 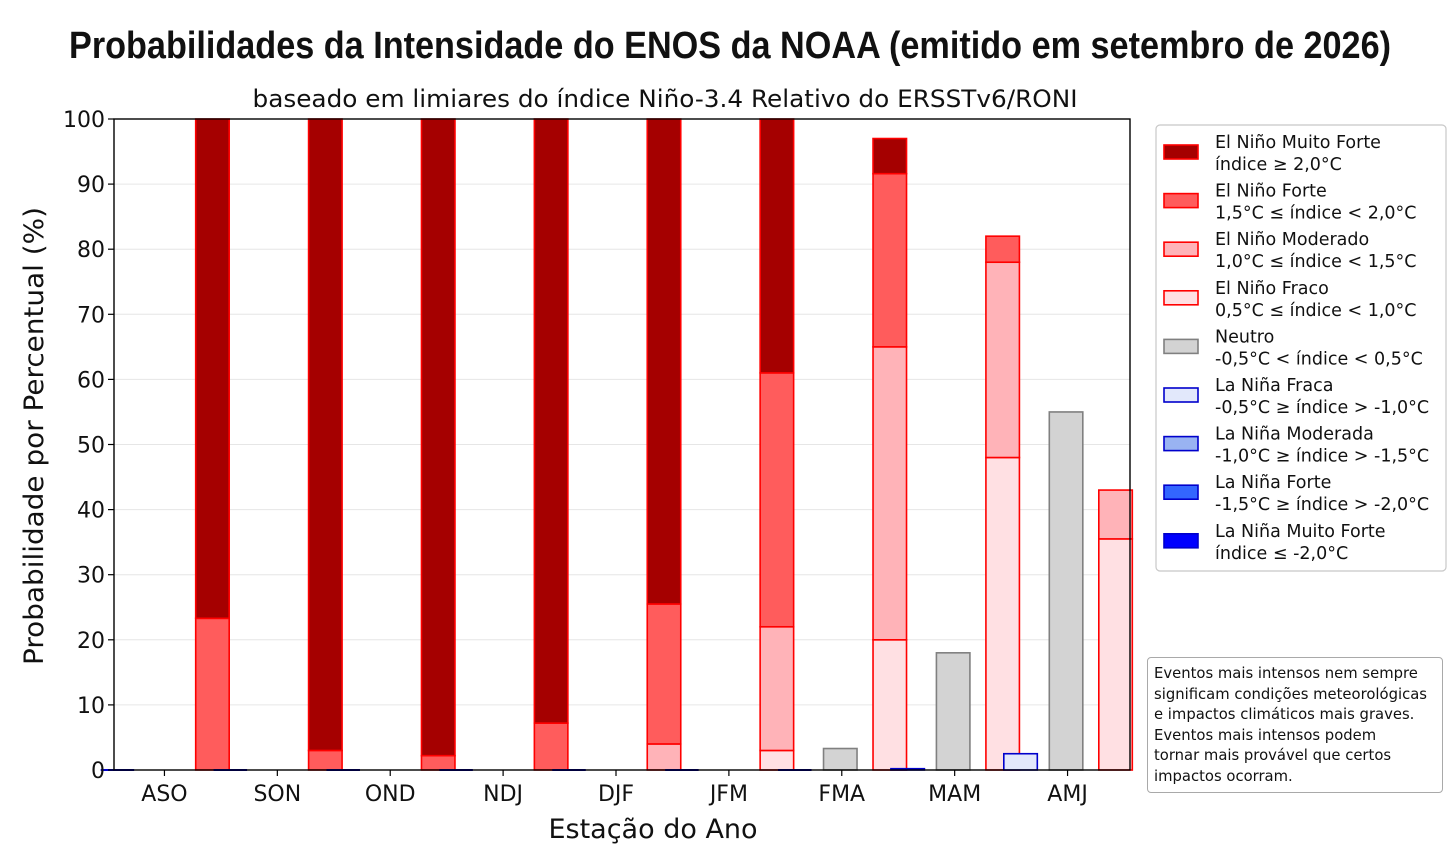 I want to click on x-tick-label: OND, so click(x=390, y=794).